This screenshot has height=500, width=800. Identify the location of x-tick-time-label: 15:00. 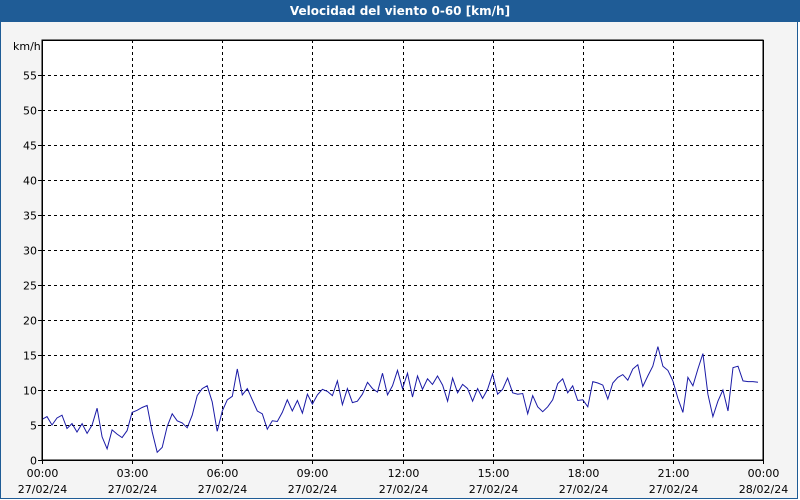
(494, 473).